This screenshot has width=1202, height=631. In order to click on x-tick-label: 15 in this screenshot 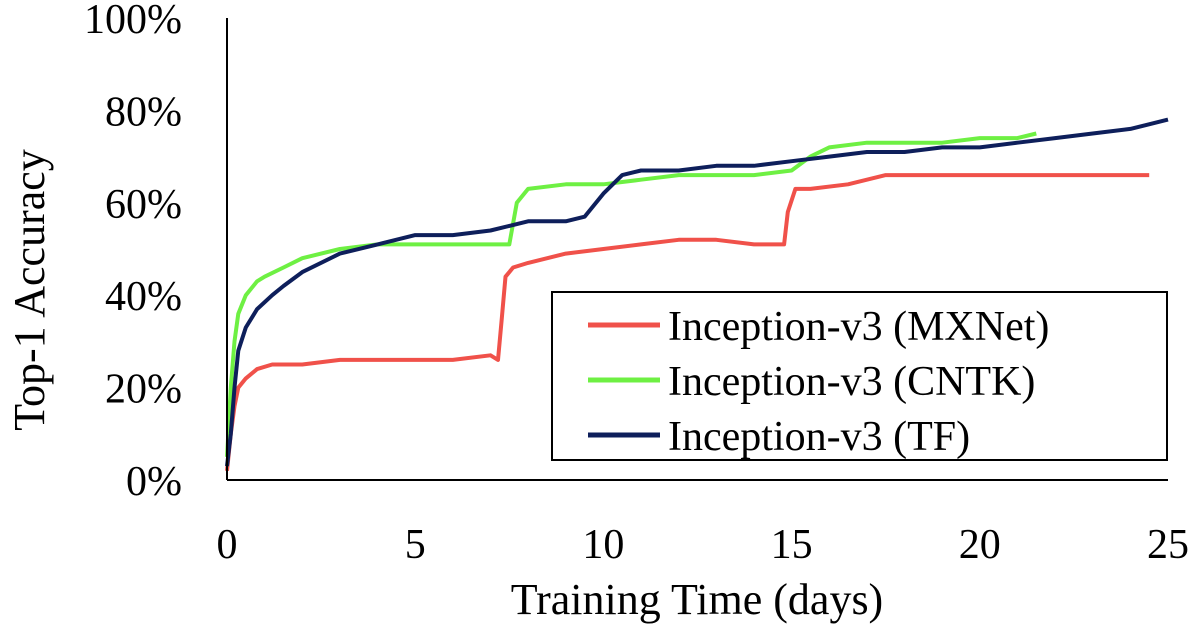, I will do `click(792, 545)`.